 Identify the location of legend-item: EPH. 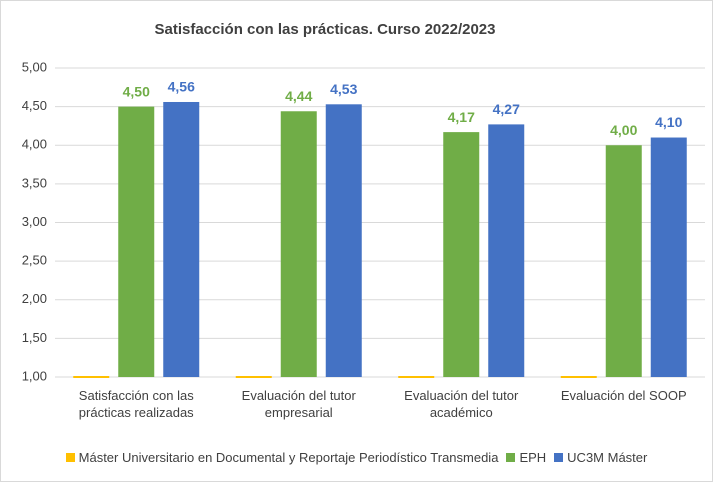
(526, 457).